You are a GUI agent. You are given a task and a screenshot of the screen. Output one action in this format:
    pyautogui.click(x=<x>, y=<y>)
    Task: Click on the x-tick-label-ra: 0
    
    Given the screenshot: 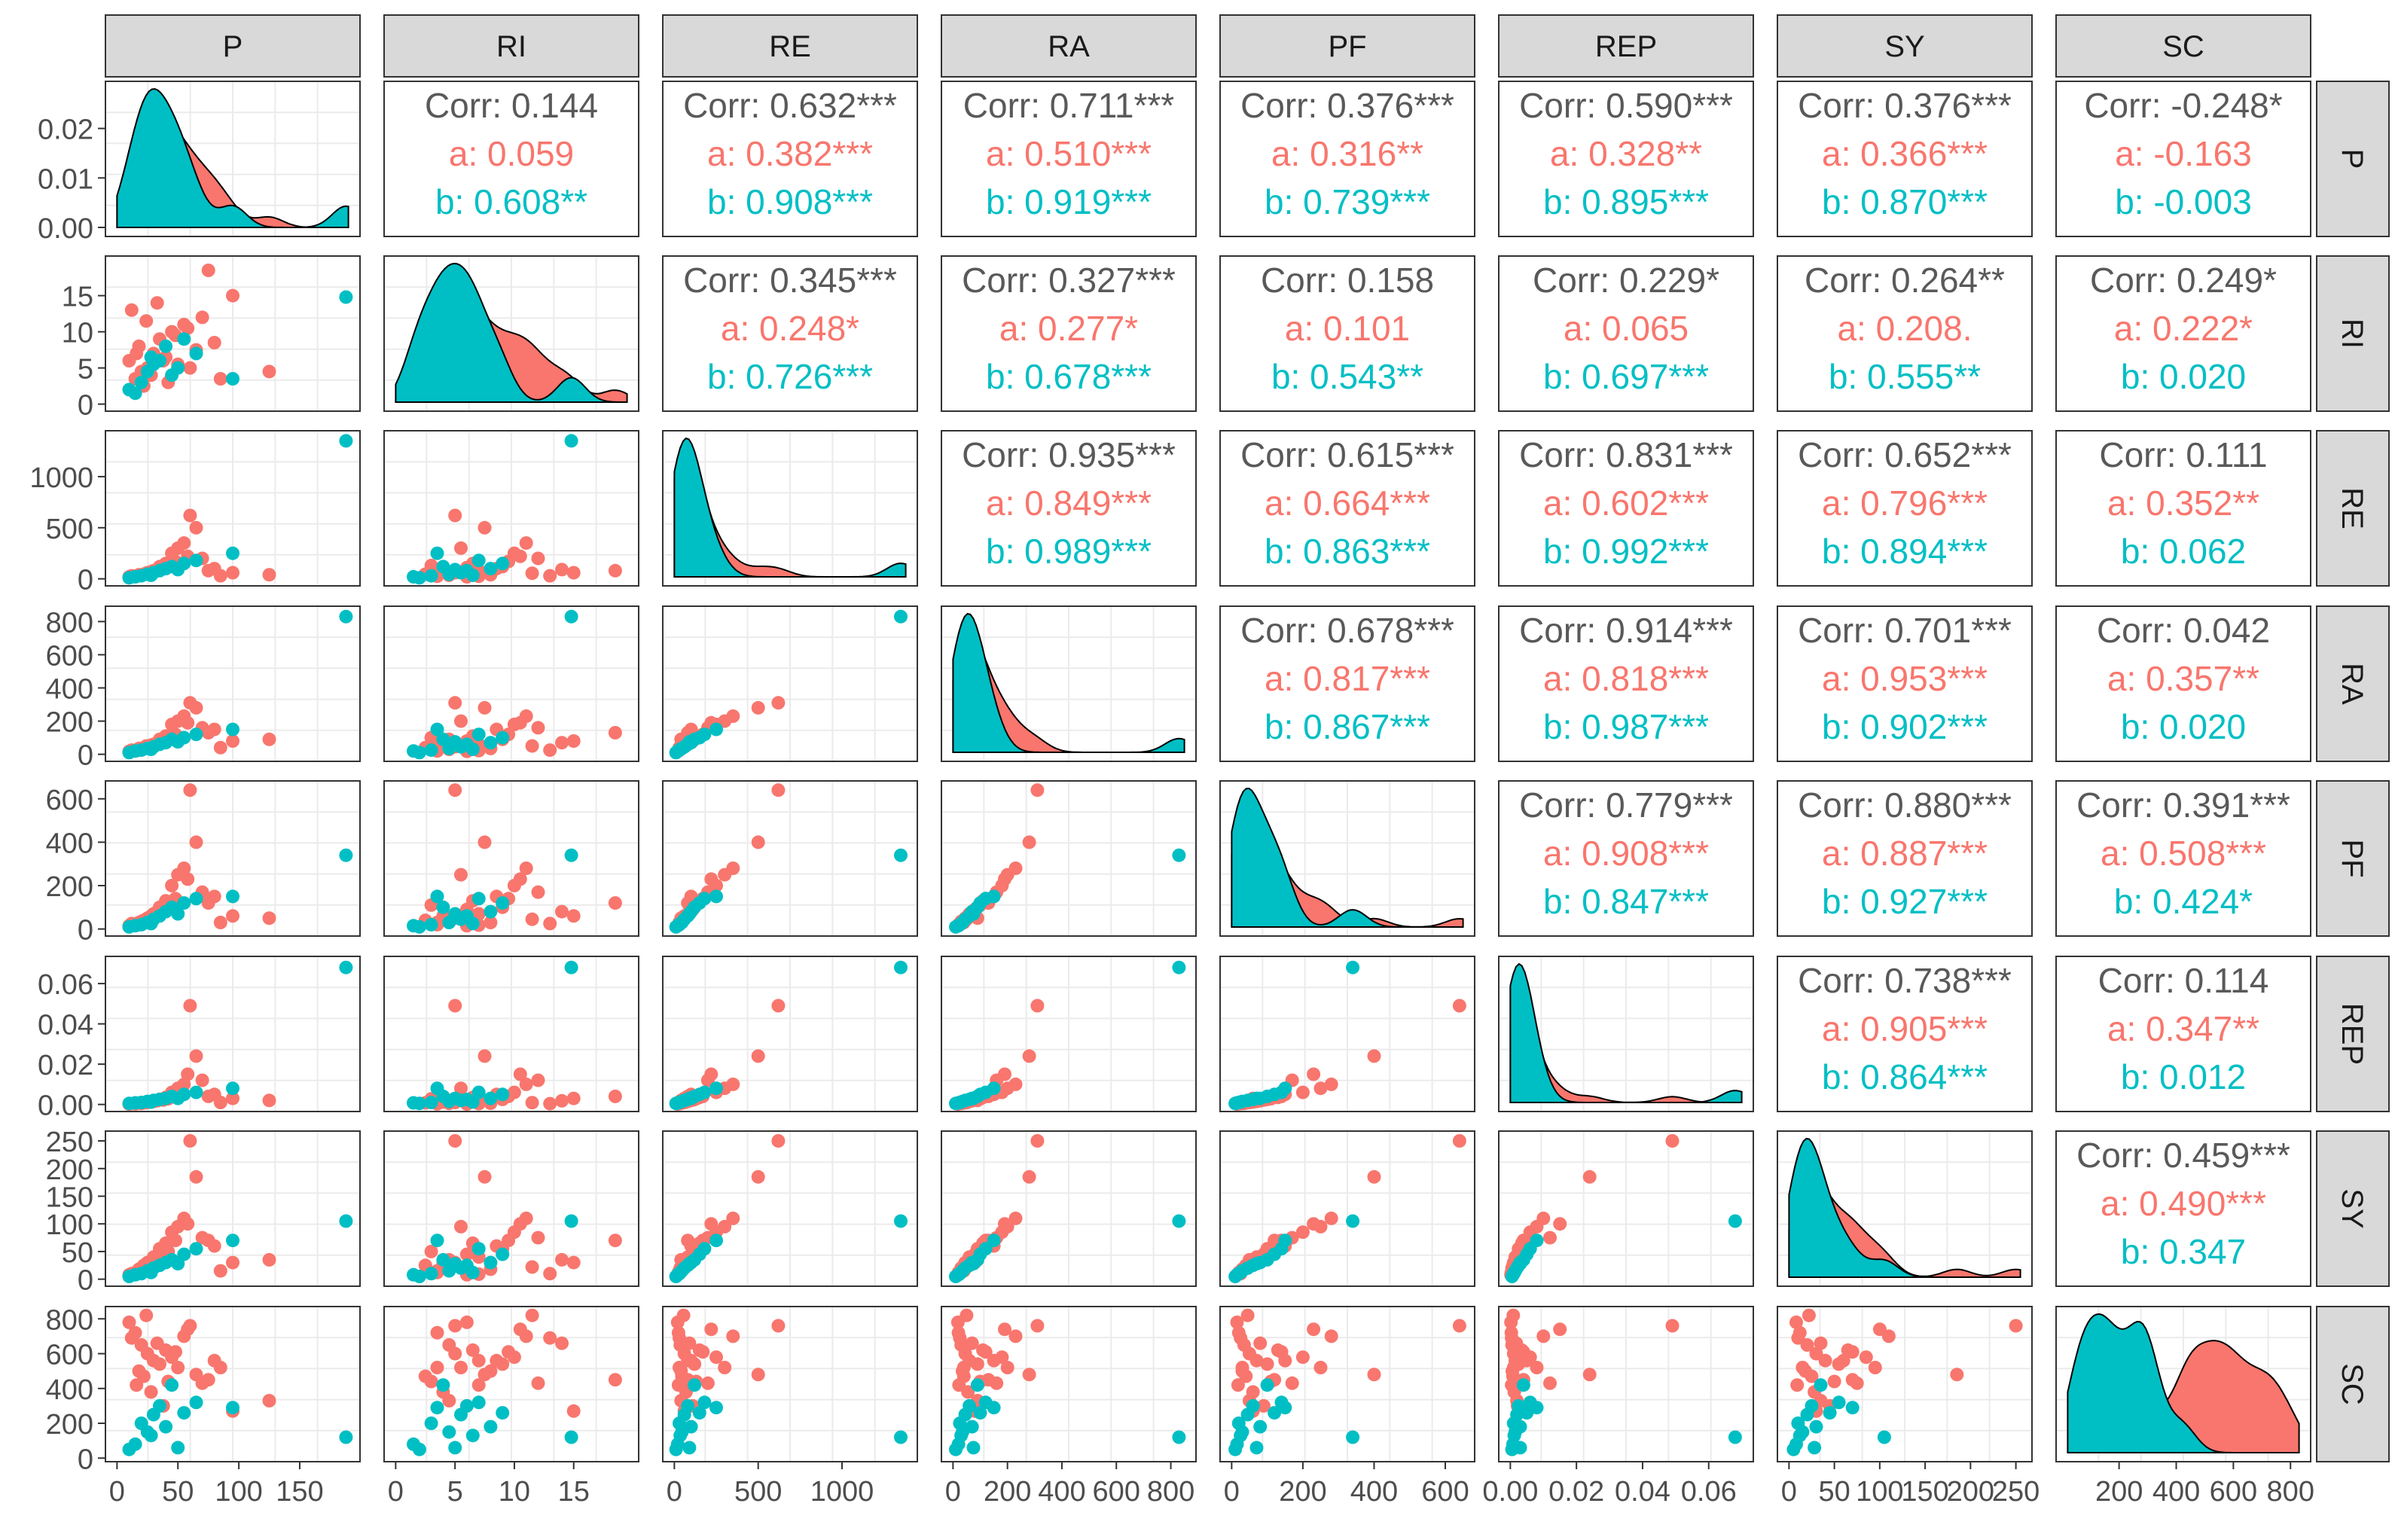 What is the action you would take?
    pyautogui.click(x=953, y=1492)
    